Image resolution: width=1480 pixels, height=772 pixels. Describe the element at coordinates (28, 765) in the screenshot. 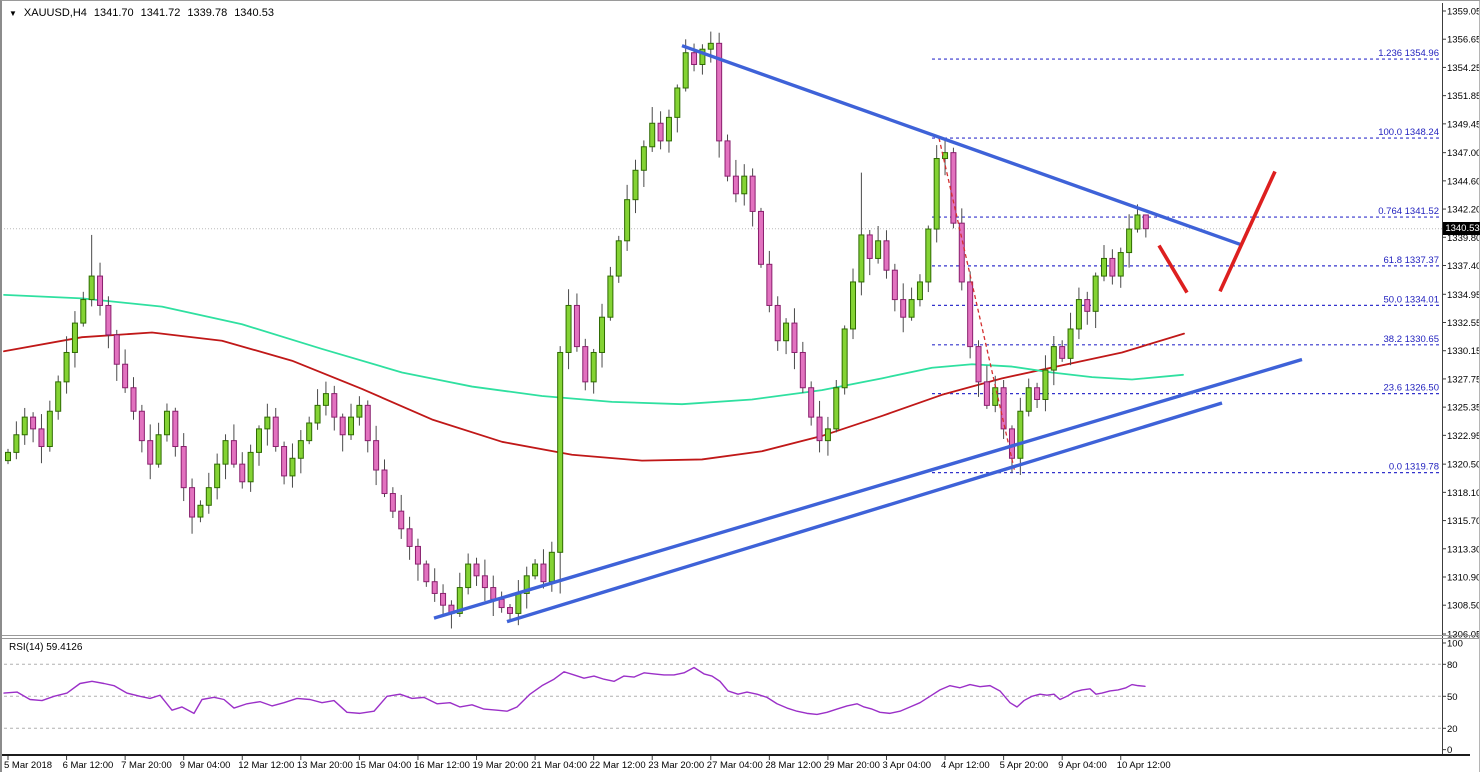

I see `svg-text: 5 Mar 2018` at that location.